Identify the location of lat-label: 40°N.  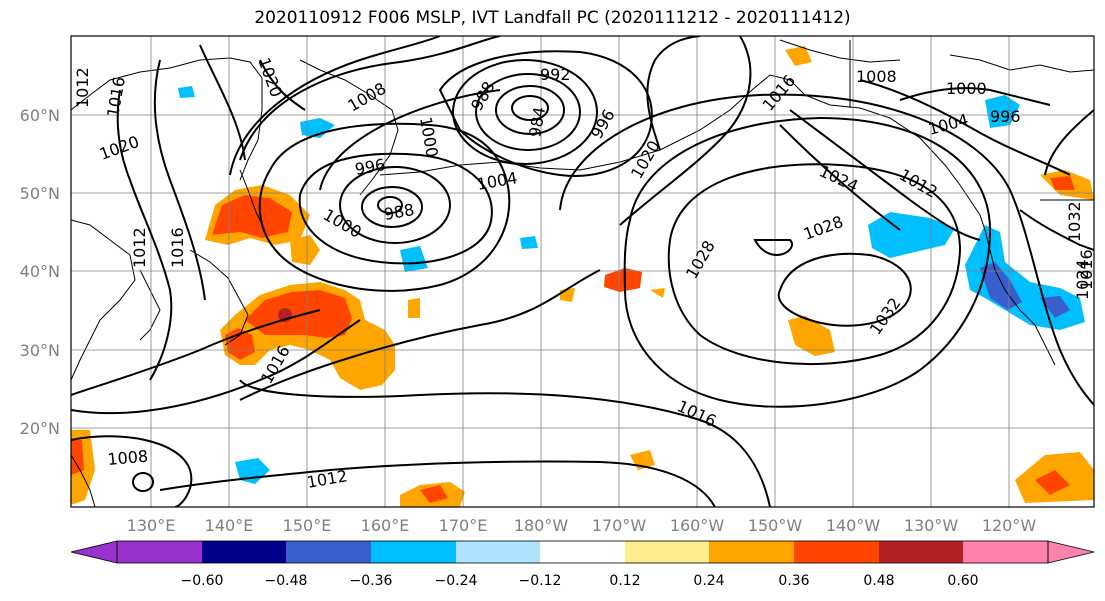
(40, 271).